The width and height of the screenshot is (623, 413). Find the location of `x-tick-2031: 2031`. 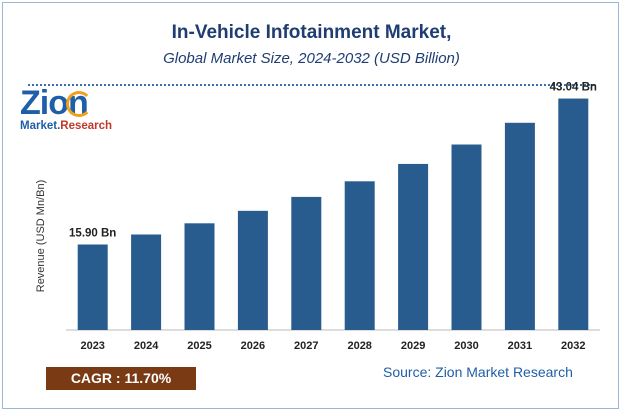

x-tick-2031: 2031 is located at coordinates (520, 346).